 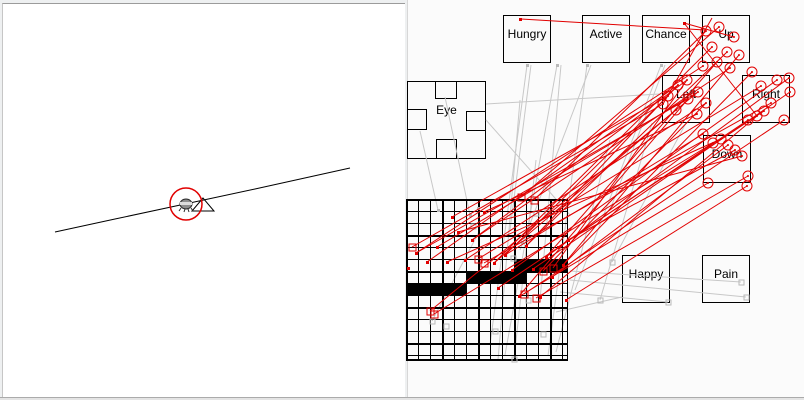 I want to click on node-label-active: Active, so click(x=606, y=34).